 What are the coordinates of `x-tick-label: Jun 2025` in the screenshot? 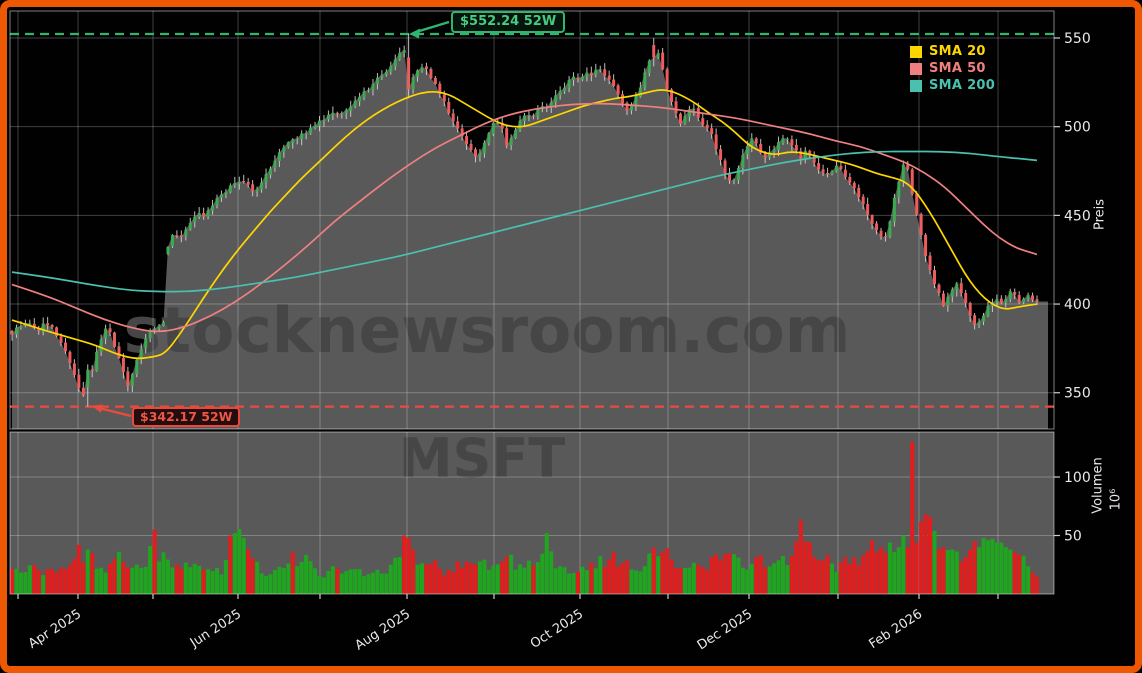 It's located at (215, 629).